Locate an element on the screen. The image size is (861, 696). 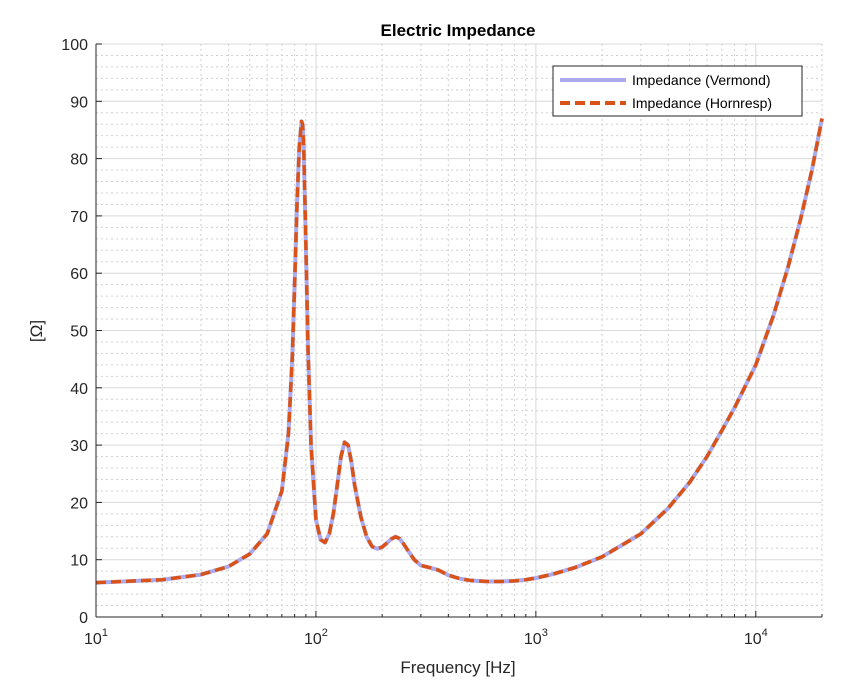
x-tick-label: 10³ is located at coordinates (536, 637).